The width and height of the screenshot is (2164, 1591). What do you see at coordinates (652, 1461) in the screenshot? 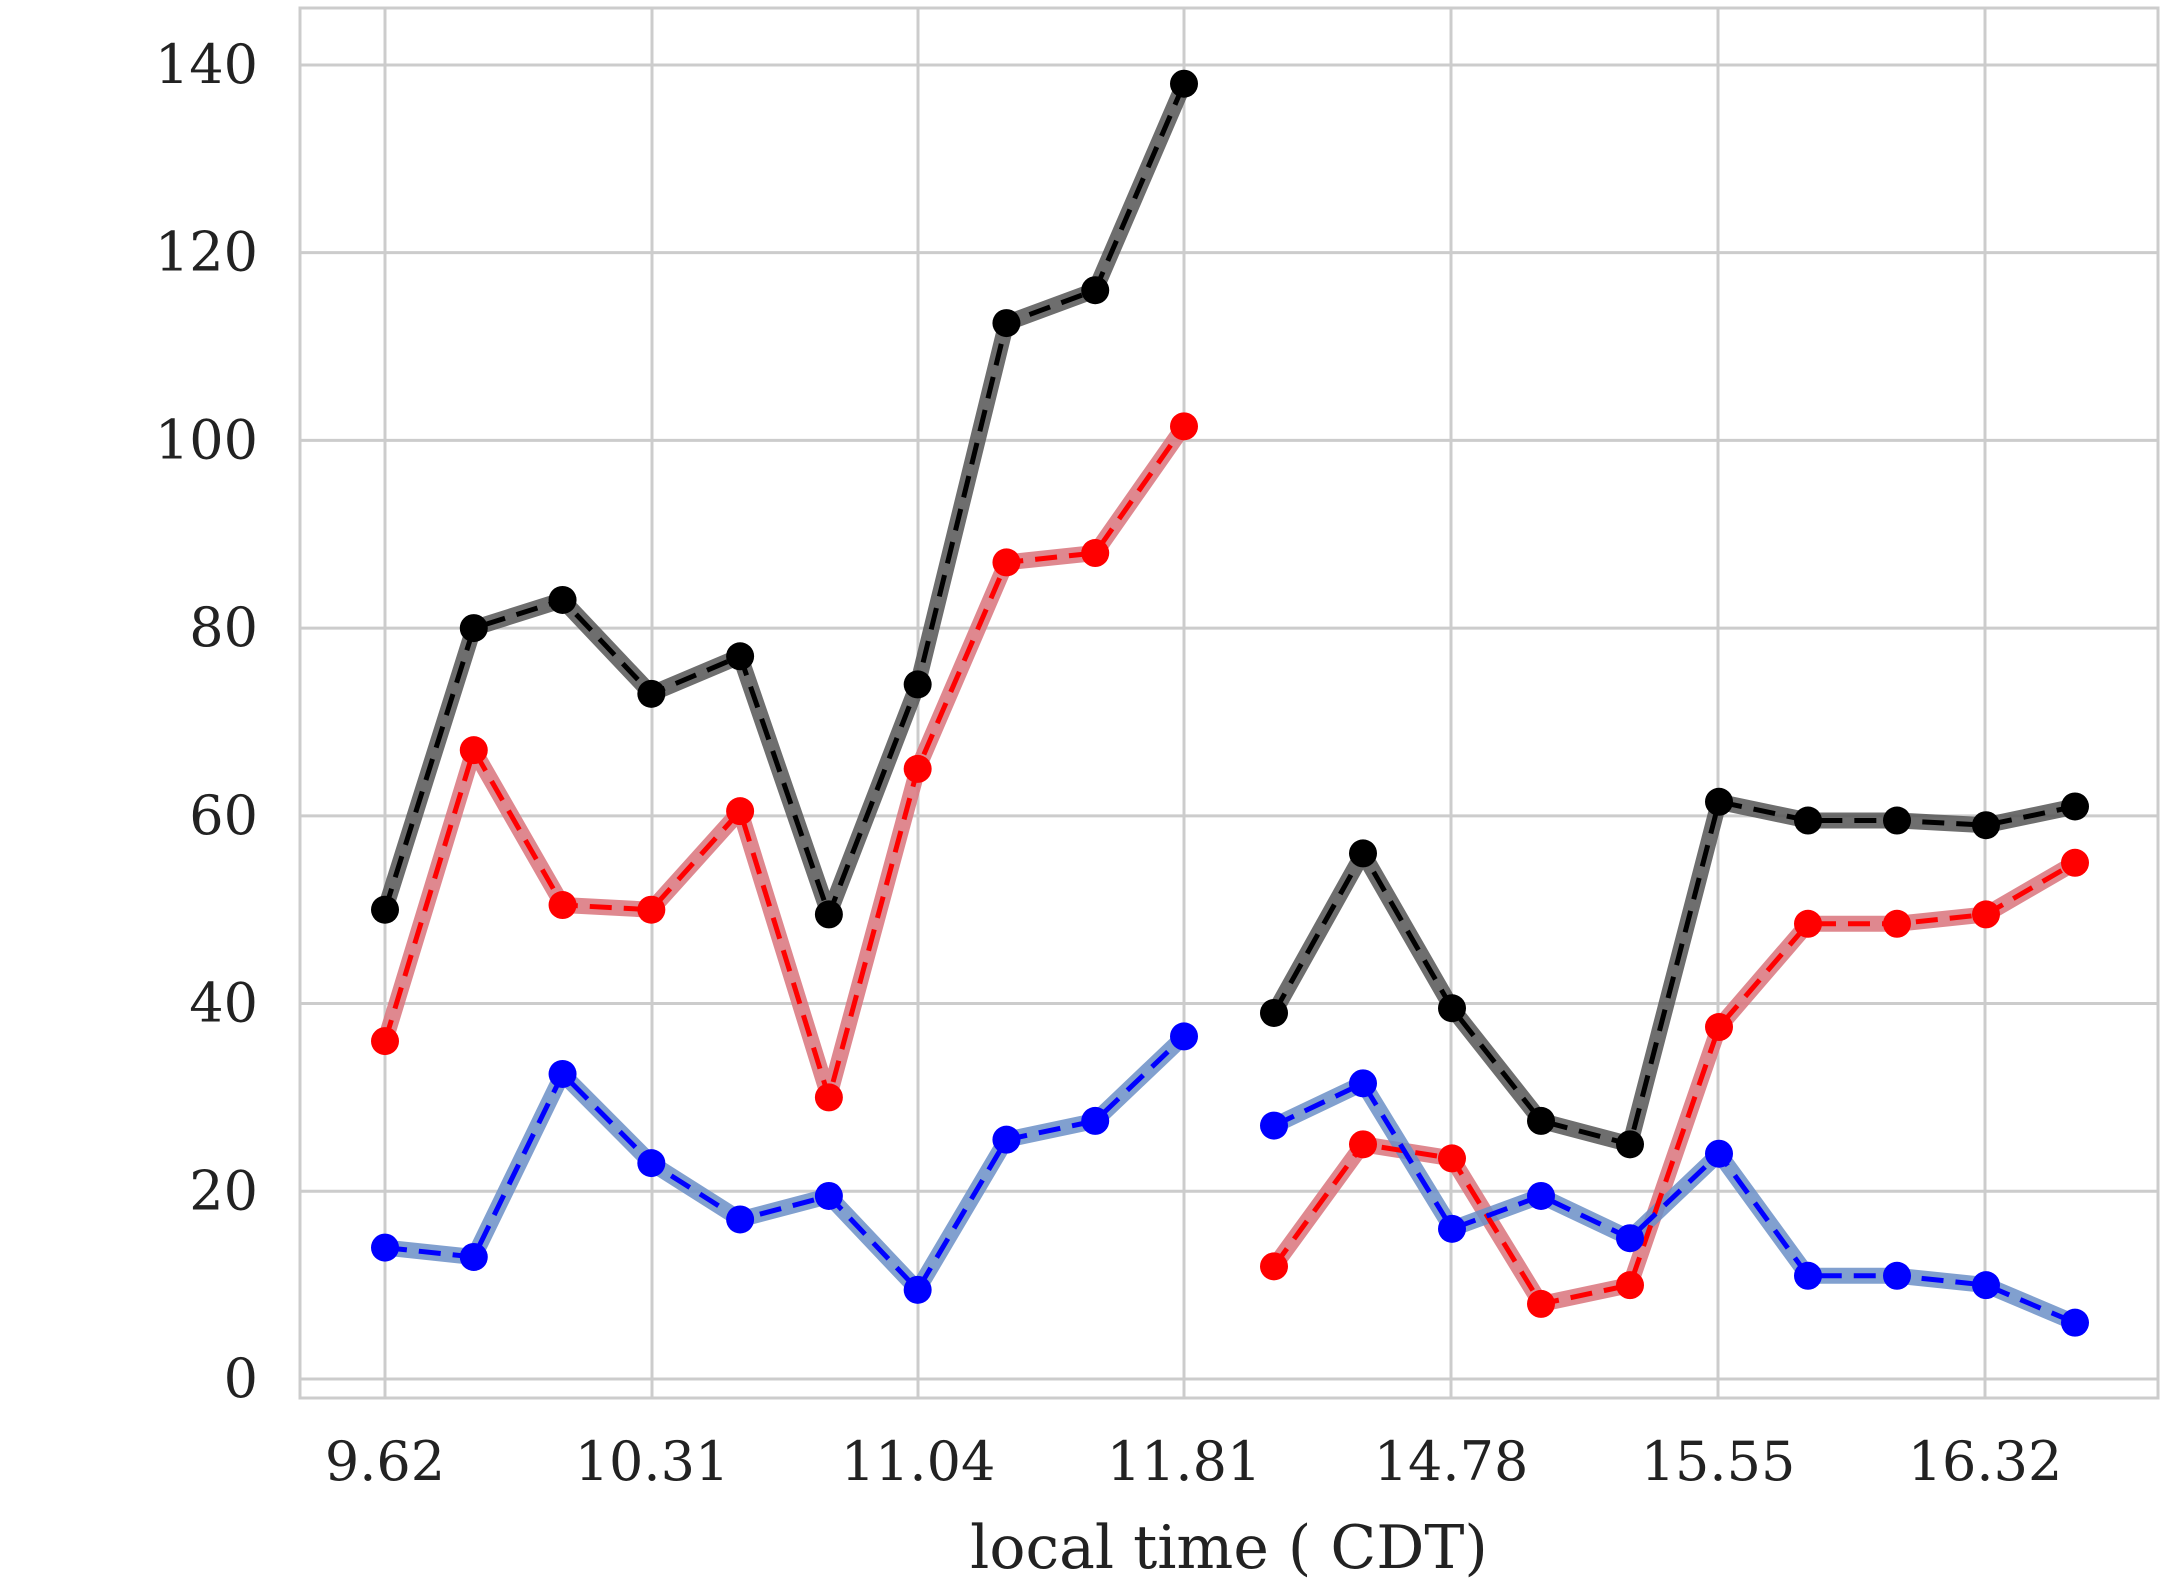
I see `x-tick-label: 10.31` at bounding box center [652, 1461].